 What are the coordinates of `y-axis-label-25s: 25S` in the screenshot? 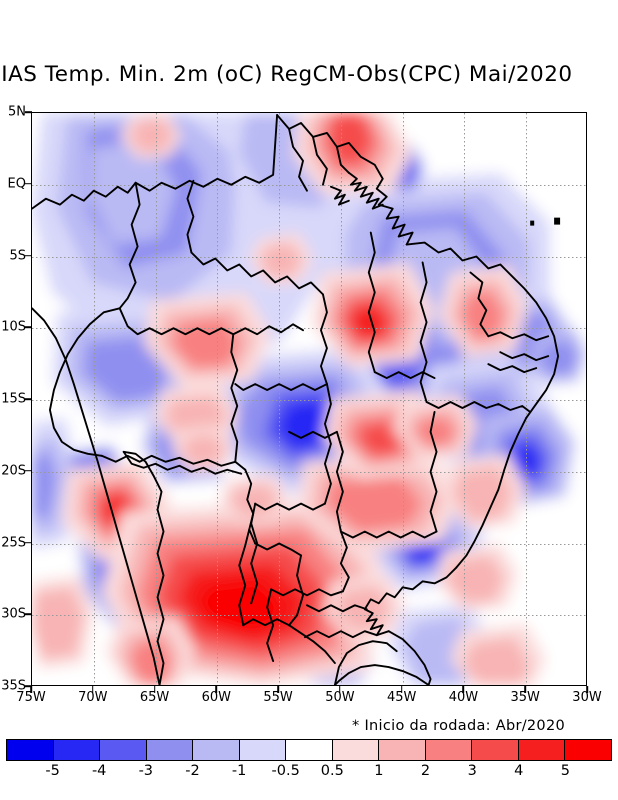 It's located at (13, 542).